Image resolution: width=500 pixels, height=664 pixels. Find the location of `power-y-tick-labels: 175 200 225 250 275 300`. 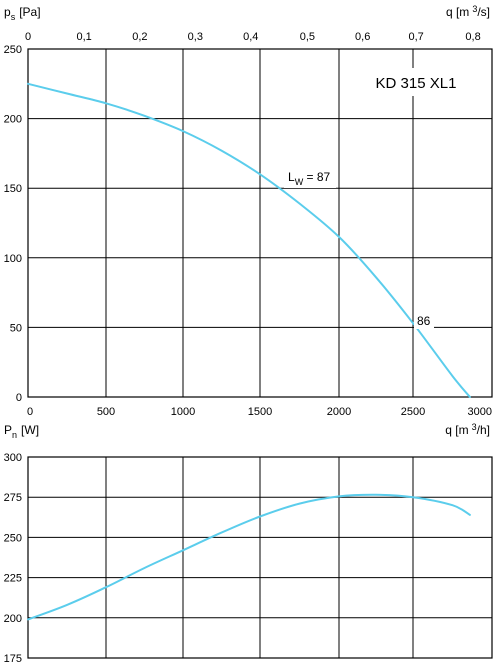

power-y-tick-labels: 175 200 225 250 275 300 is located at coordinates (13, 558).